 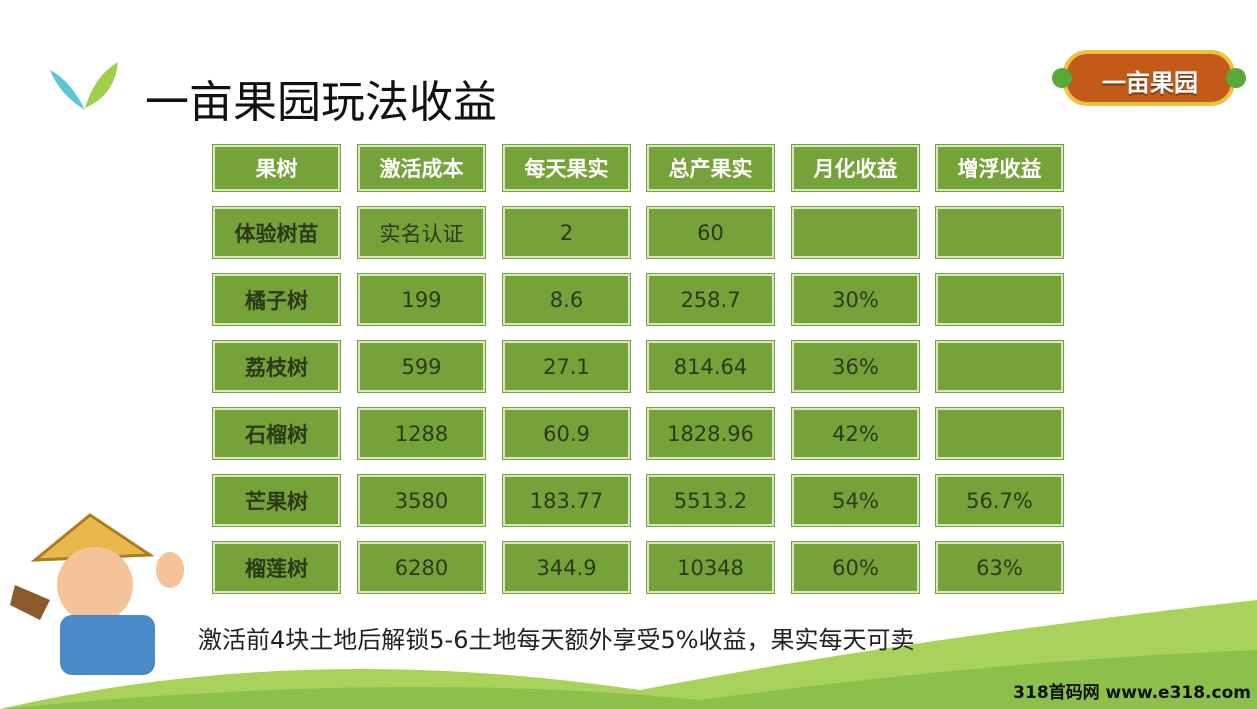 I want to click on table-cell: 344.9, so click(x=566, y=567).